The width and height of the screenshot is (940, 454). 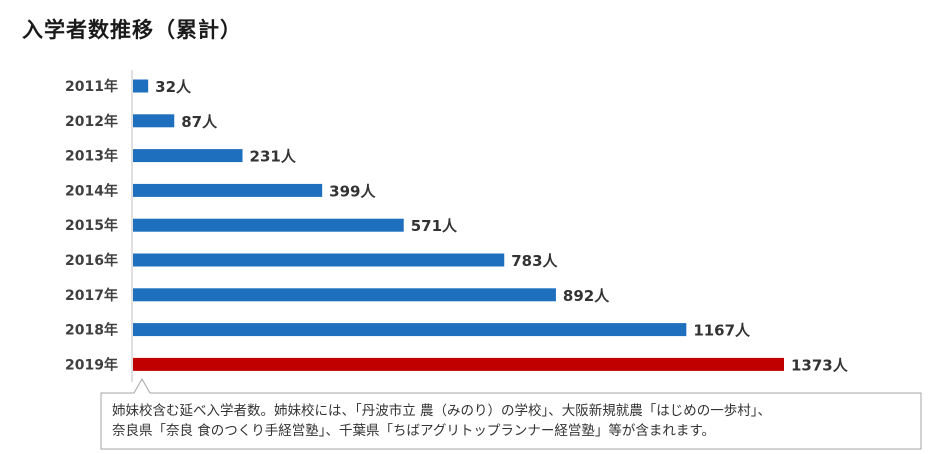 What do you see at coordinates (586, 296) in the screenshot?
I see `data-label: 892人` at bounding box center [586, 296].